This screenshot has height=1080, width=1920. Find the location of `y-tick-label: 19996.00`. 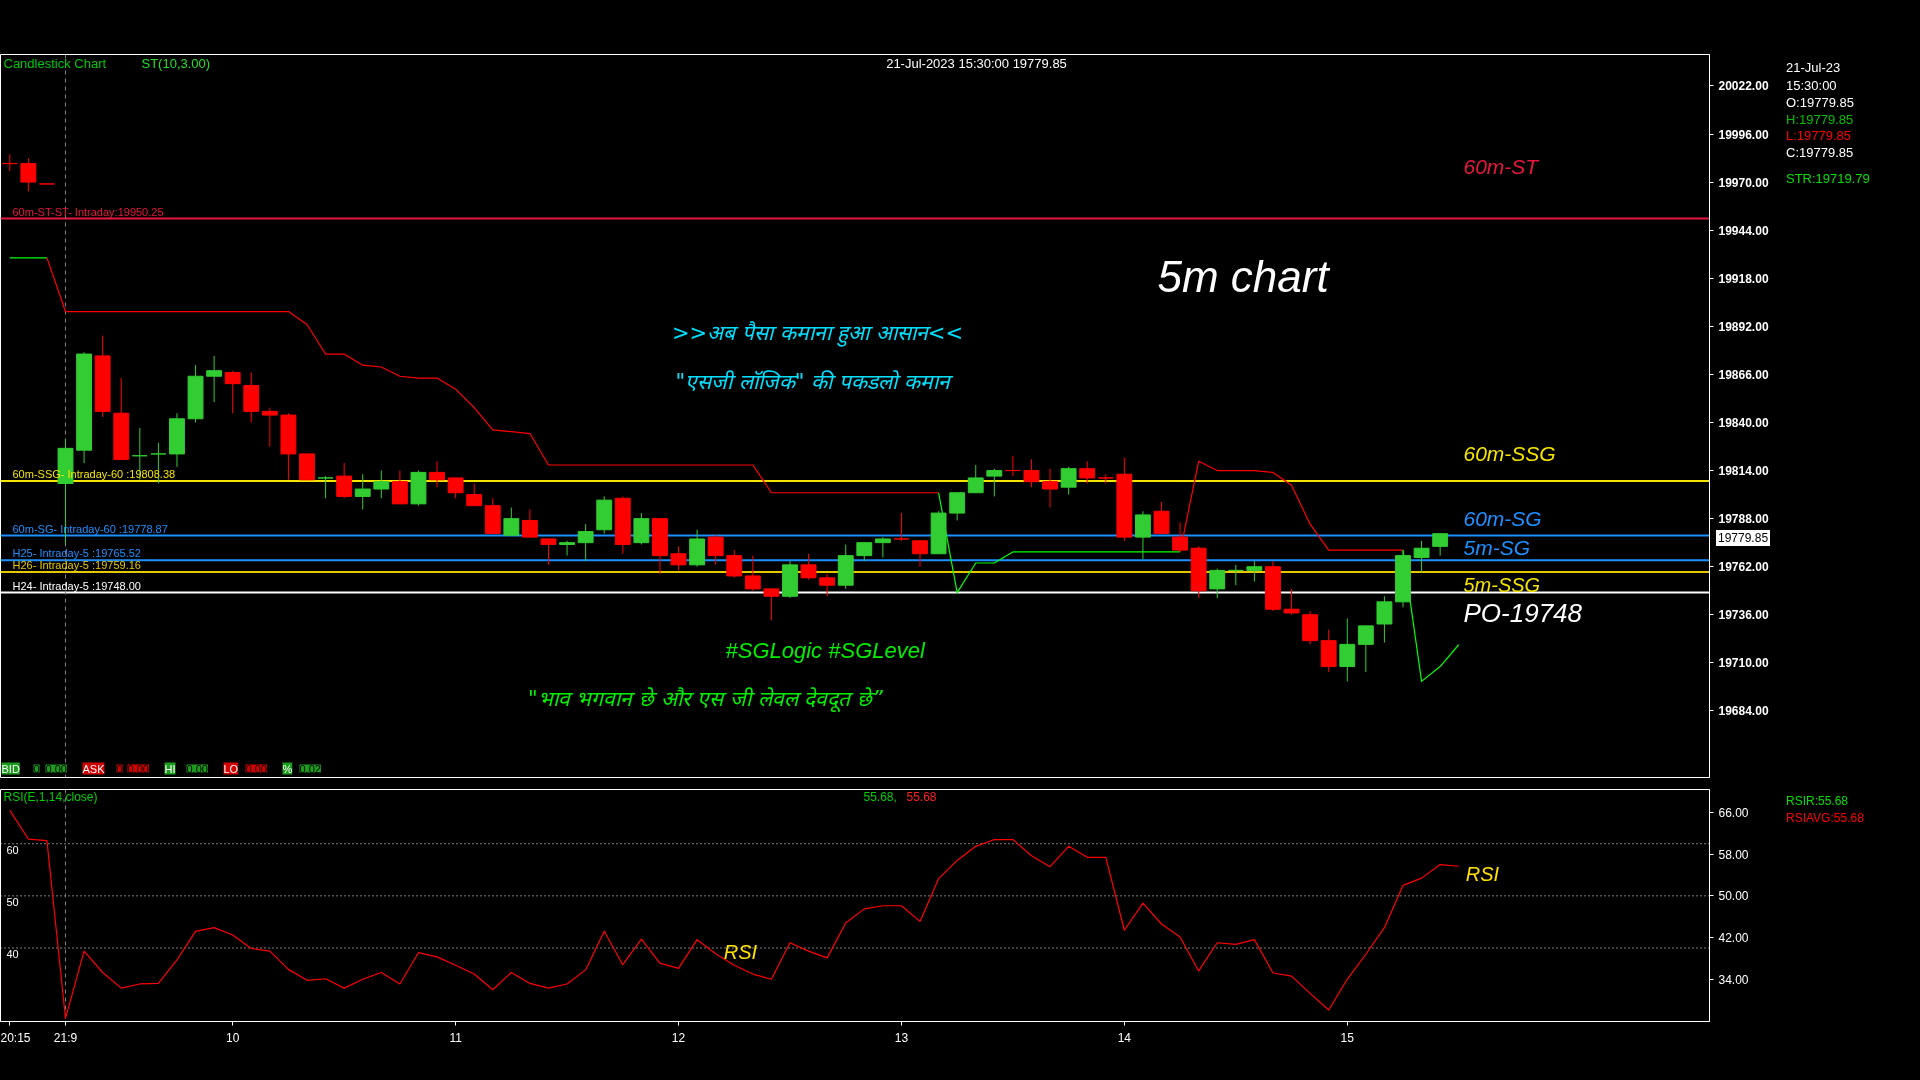

y-tick-label: 19996.00 is located at coordinates (1743, 134).